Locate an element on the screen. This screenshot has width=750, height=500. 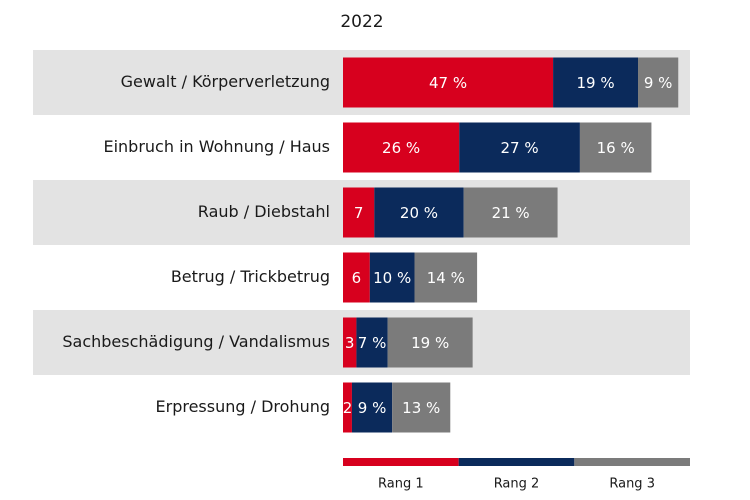
legend-label: Rang 1 is located at coordinates (401, 484).